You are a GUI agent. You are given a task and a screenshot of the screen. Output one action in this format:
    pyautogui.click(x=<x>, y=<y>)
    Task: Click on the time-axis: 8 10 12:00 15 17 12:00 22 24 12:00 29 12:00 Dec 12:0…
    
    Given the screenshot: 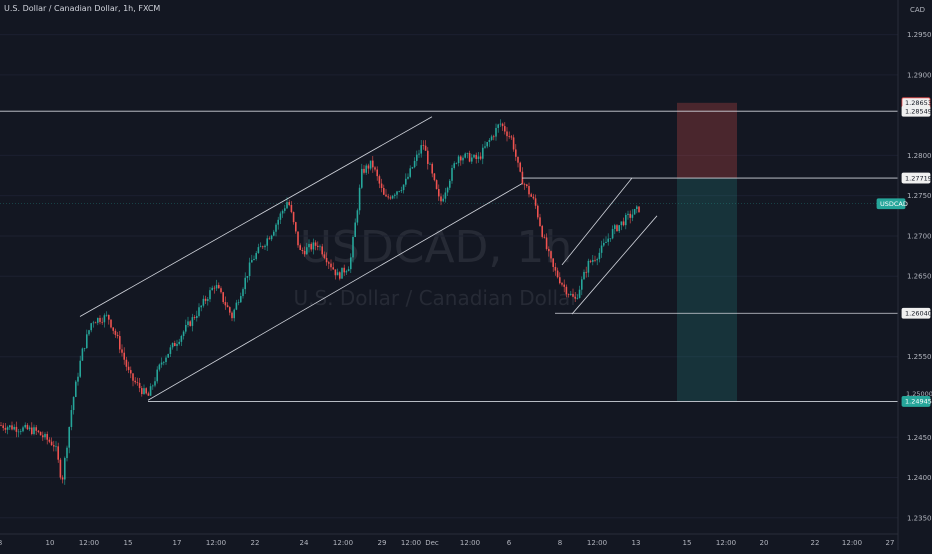 What is the action you would take?
    pyautogui.click(x=447, y=543)
    